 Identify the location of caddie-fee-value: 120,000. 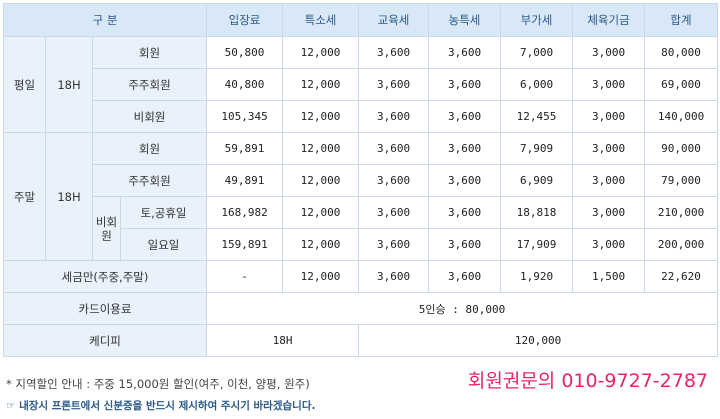
(538, 340).